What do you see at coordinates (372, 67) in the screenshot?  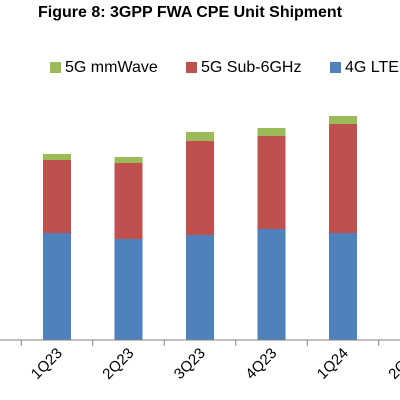 I see `legend-label: 4G LTE` at bounding box center [372, 67].